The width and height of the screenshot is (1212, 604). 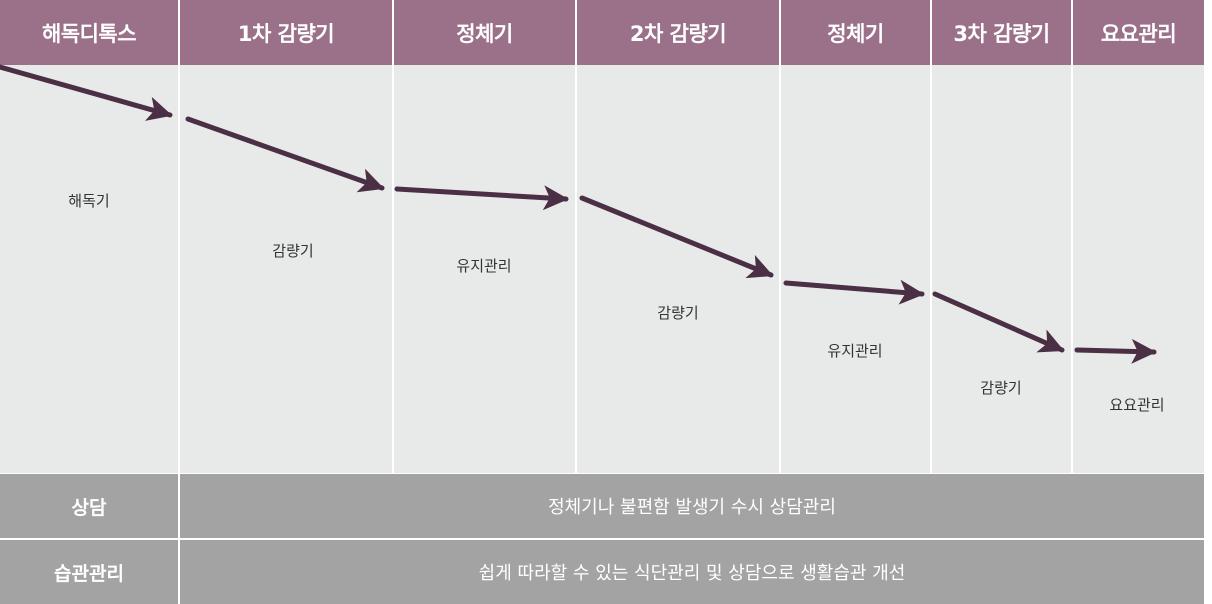 What do you see at coordinates (89, 573) in the screenshot?
I see `footer-label-habit: 습관관리` at bounding box center [89, 573].